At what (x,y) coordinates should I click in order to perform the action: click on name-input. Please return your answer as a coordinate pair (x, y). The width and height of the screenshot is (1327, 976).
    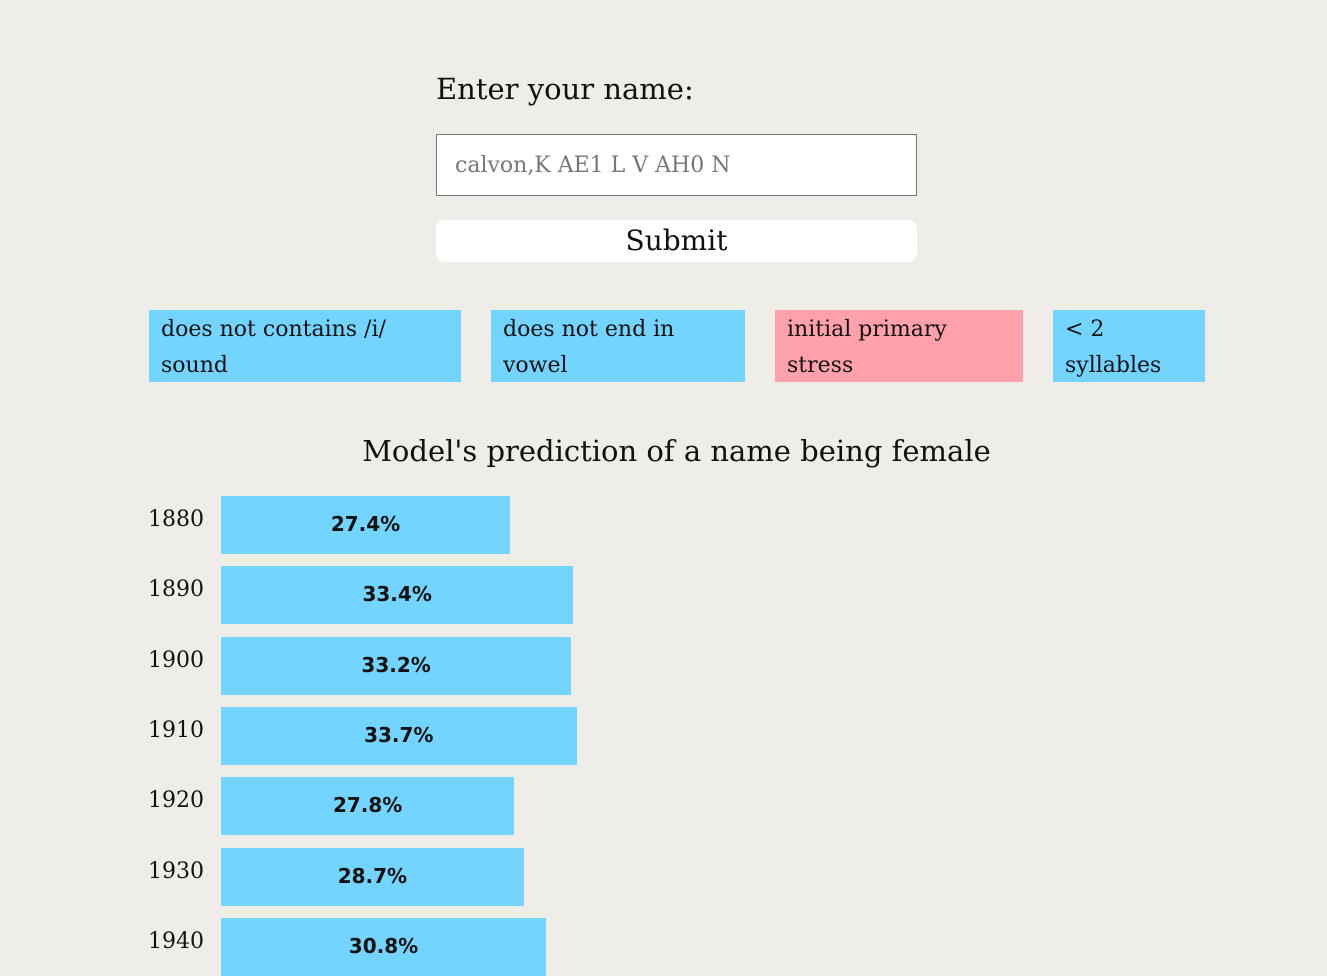
    Looking at the image, I should click on (676, 165).